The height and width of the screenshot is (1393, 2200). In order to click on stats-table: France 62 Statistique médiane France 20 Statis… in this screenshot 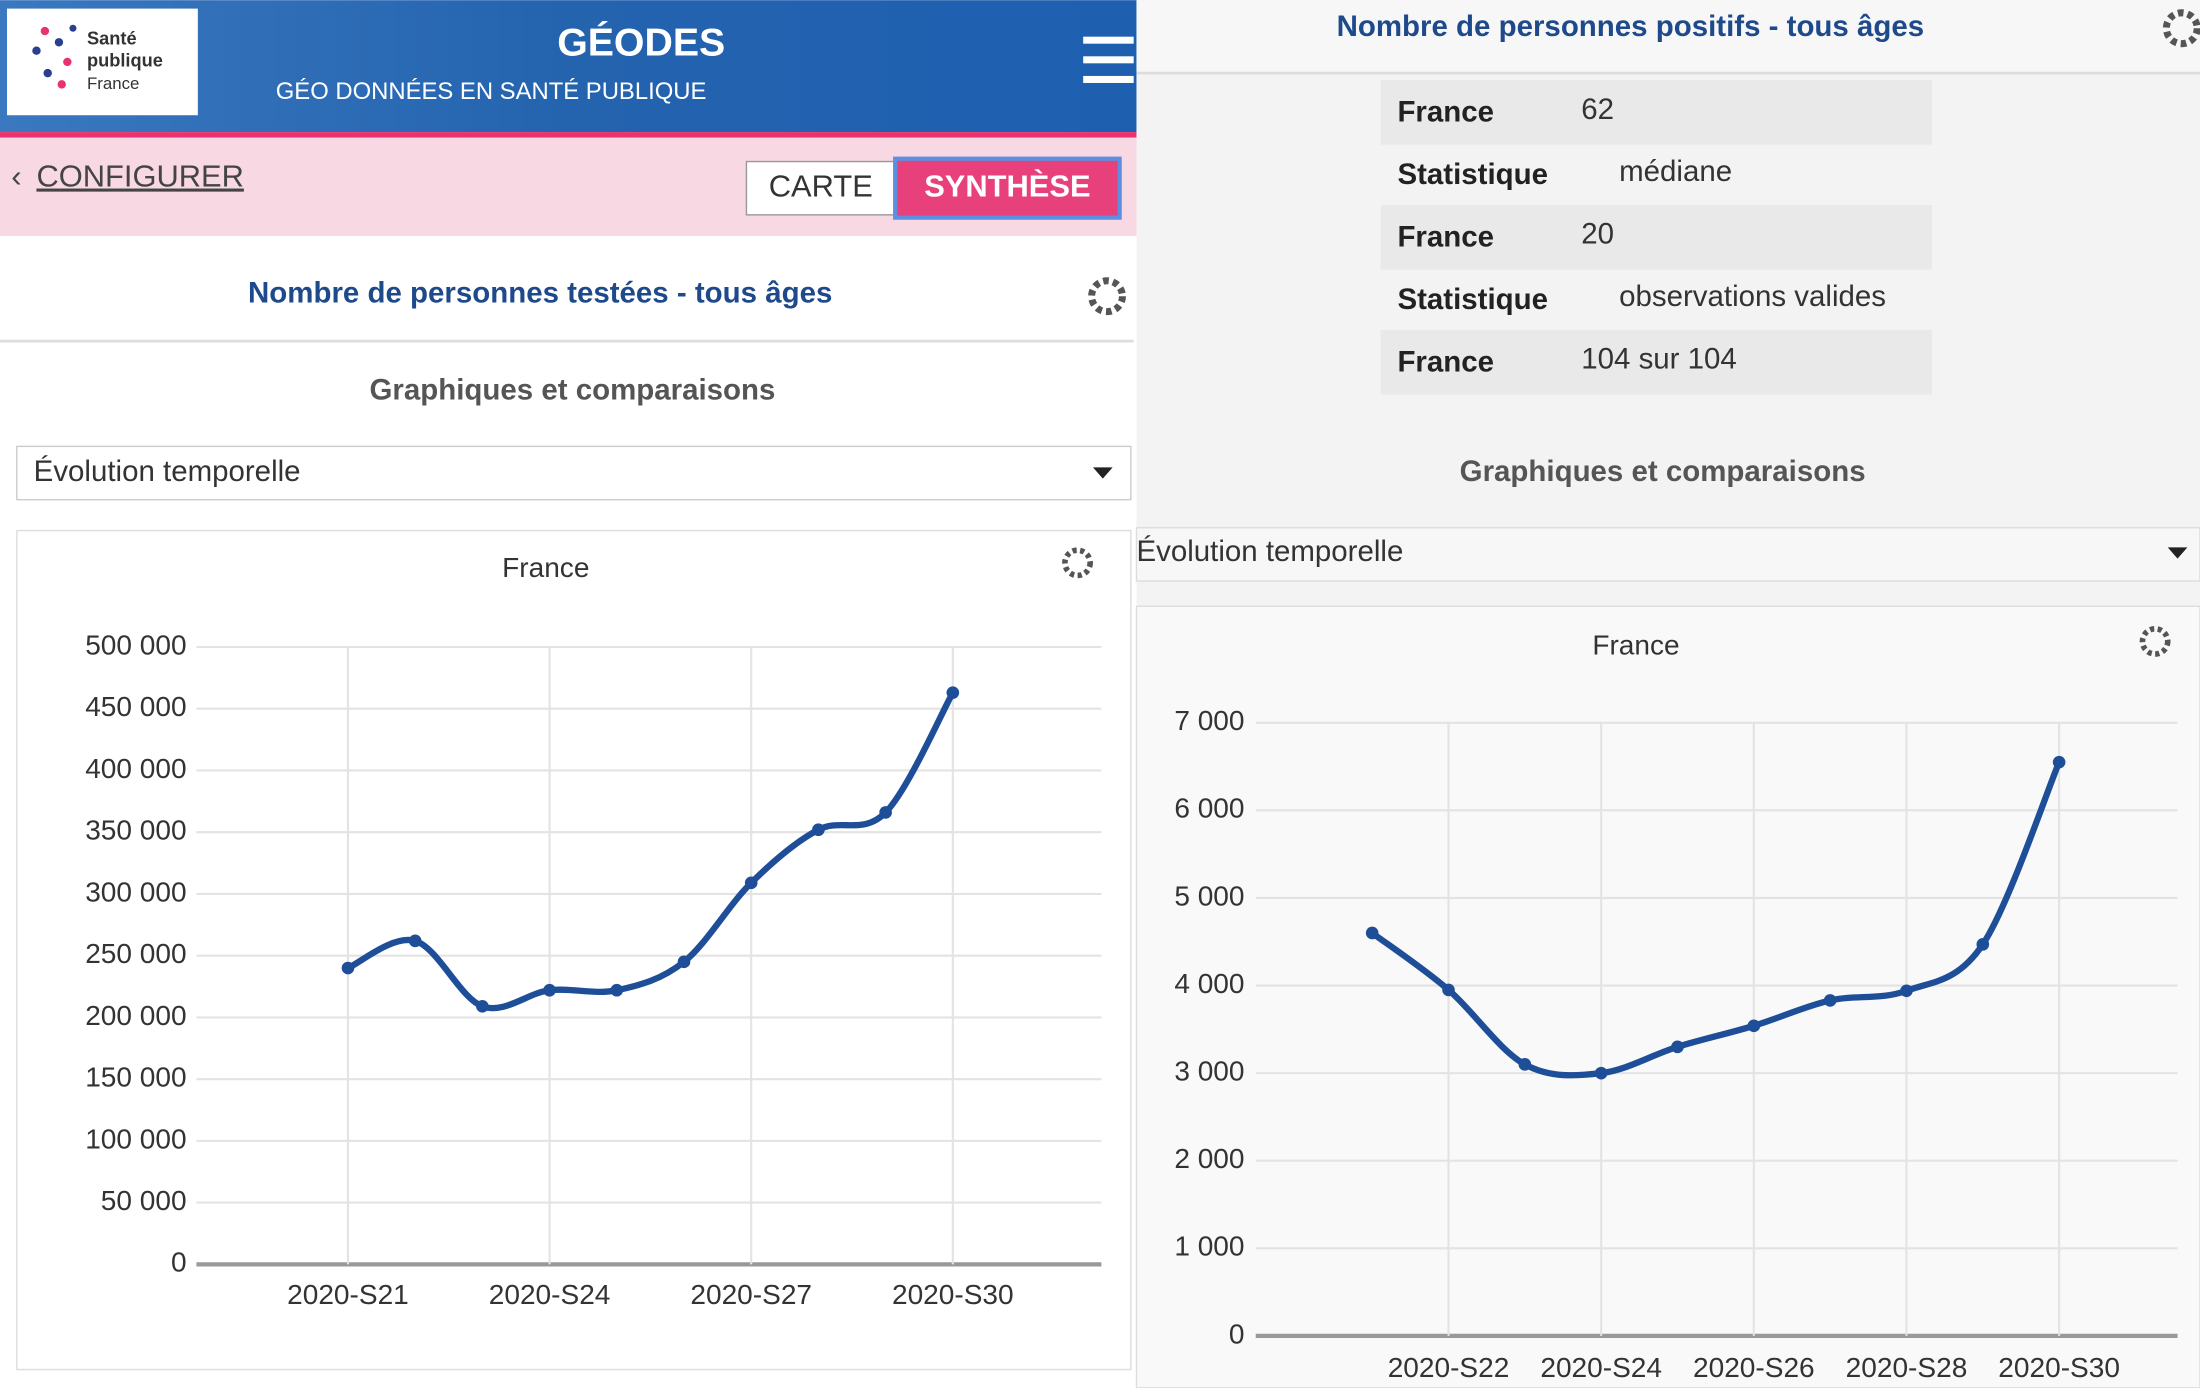, I will do `click(1656, 237)`.